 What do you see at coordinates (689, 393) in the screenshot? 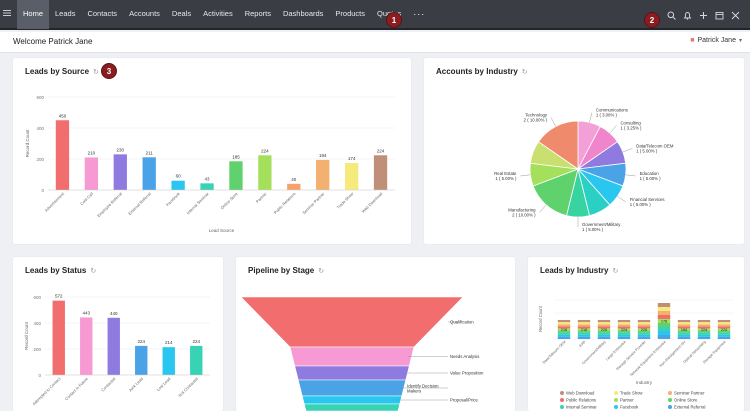
I see `legend-label: Seminar Partner` at bounding box center [689, 393].